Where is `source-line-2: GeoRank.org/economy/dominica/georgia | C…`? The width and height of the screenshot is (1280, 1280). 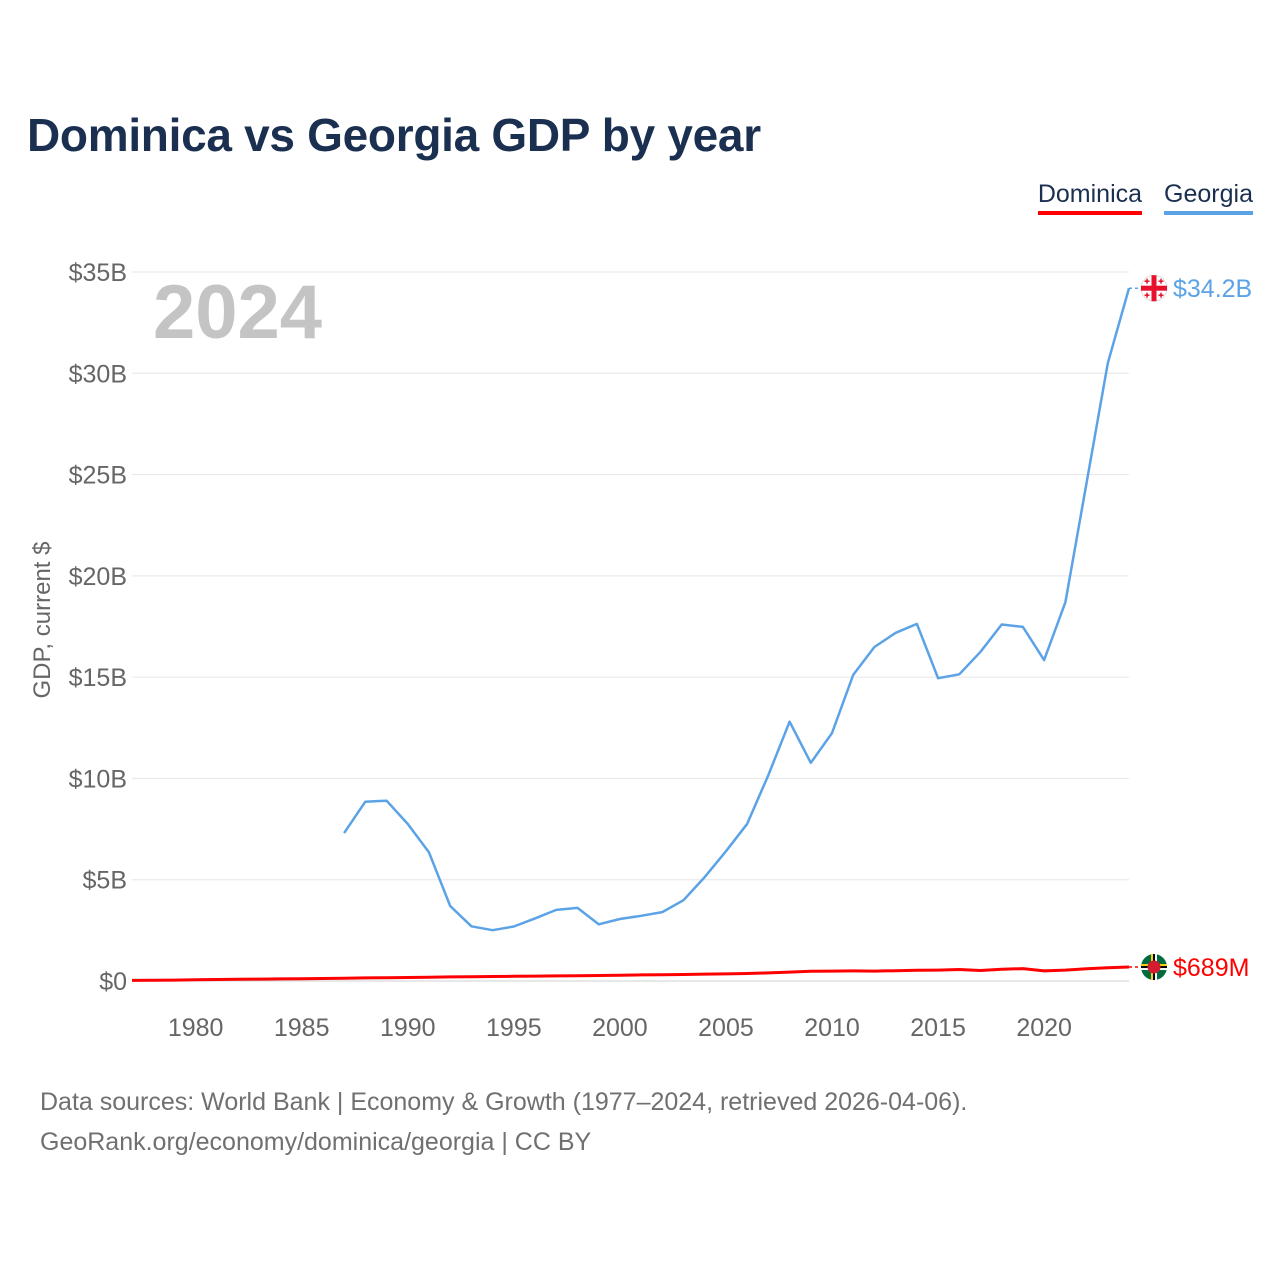
source-line-2: GeoRank.org/economy/dominica/georgia | C… is located at coordinates (316, 1142).